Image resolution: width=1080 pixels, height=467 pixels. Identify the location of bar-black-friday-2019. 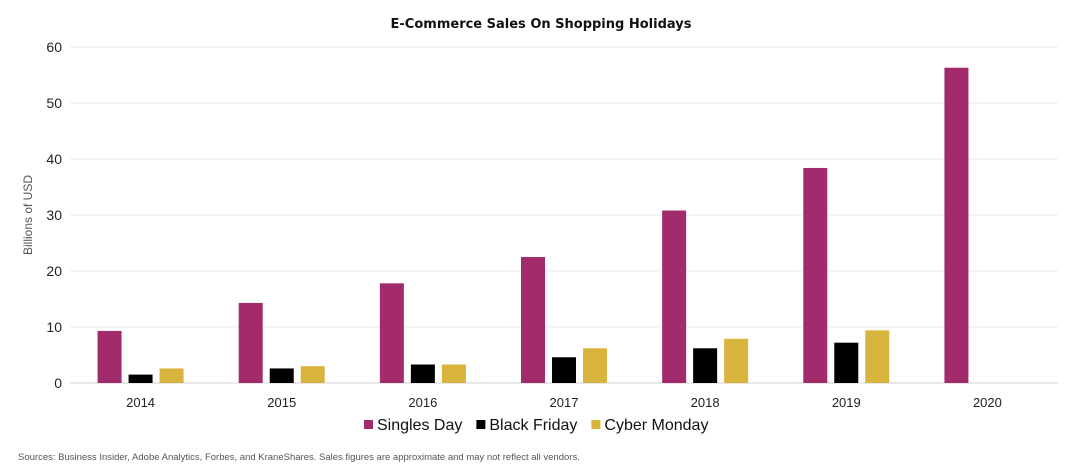
(846, 362).